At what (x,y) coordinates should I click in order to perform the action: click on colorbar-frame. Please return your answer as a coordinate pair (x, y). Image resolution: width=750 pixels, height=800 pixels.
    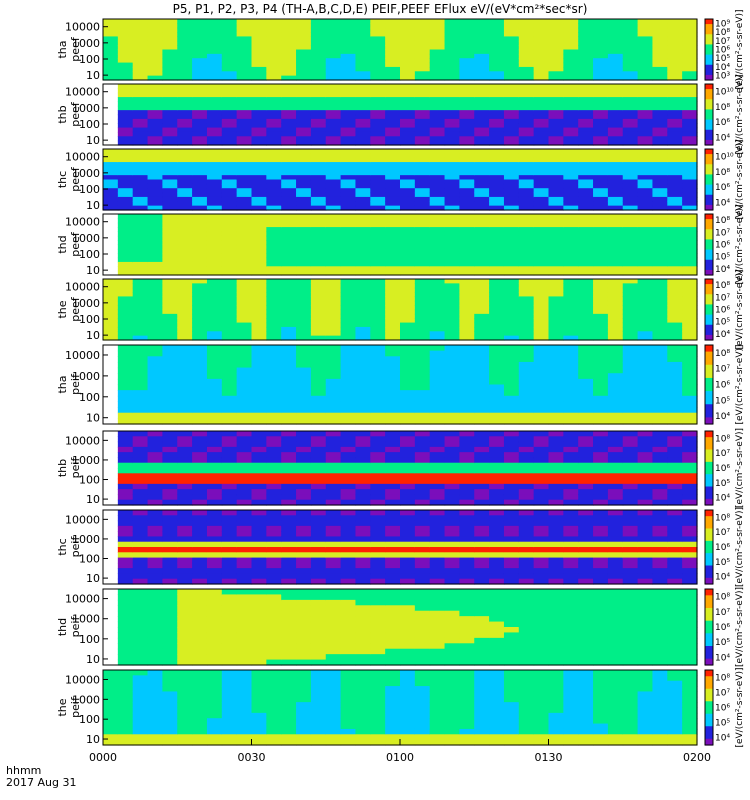
    Looking at the image, I should click on (709, 309).